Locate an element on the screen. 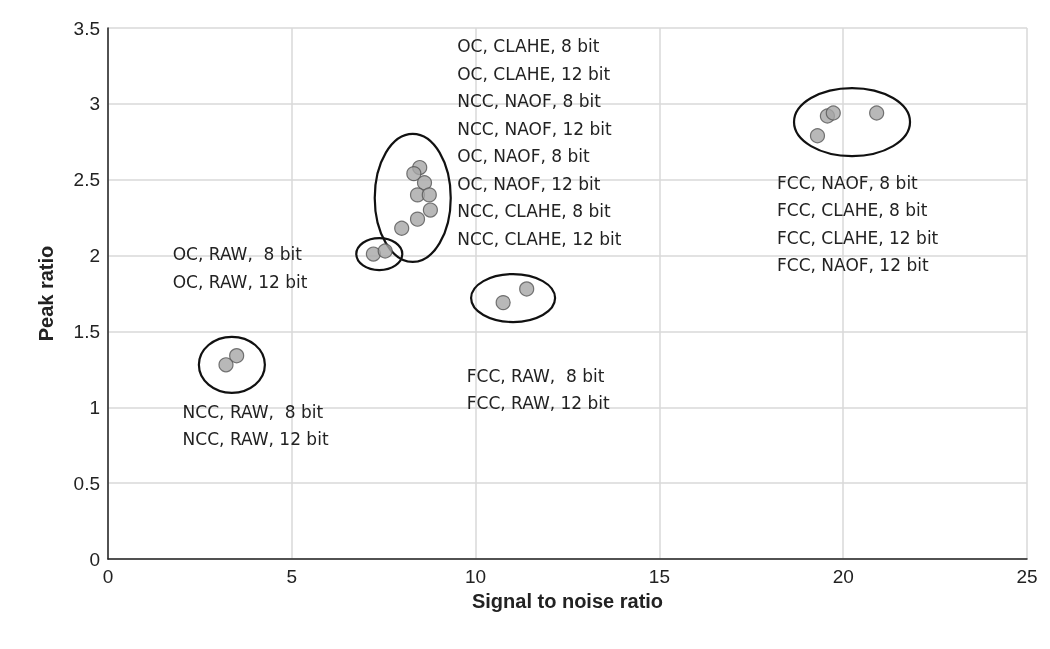  x-tick-label: 10 is located at coordinates (476, 576).